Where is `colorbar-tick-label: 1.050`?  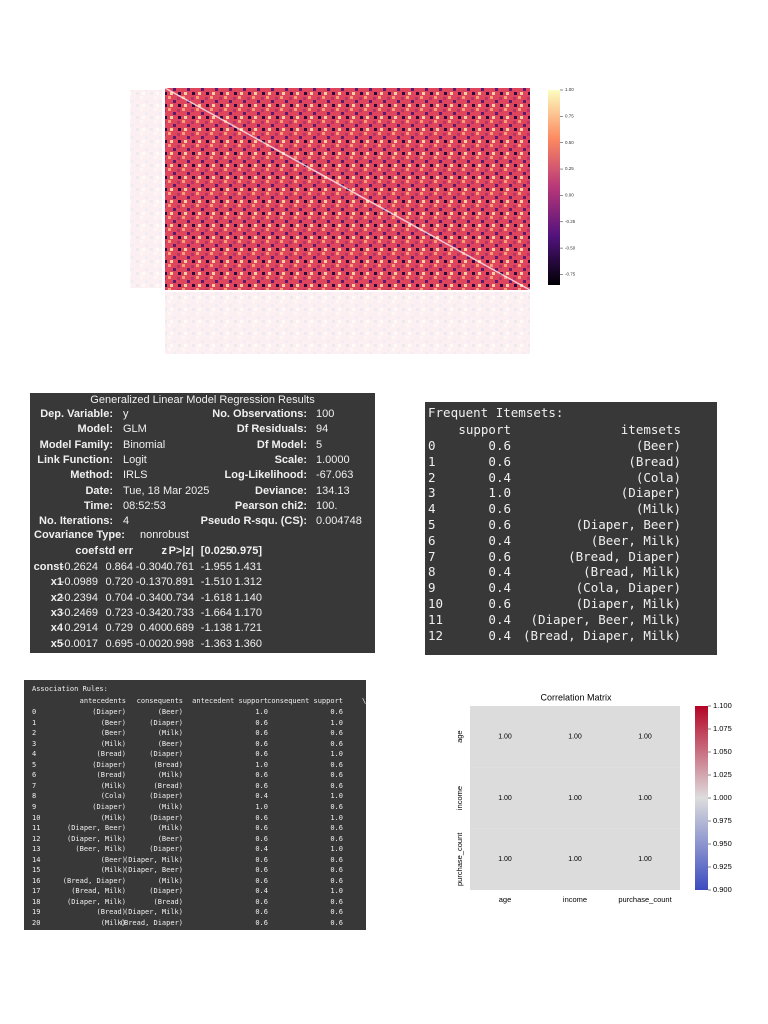 colorbar-tick-label: 1.050 is located at coordinates (722, 751).